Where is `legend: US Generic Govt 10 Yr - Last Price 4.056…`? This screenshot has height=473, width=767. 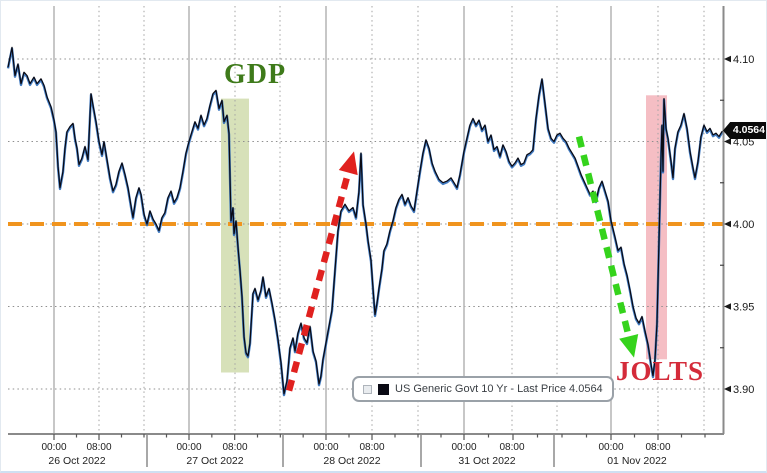
legend: US Generic Govt 10 Yr - Last Price 4.056… is located at coordinates (483, 389).